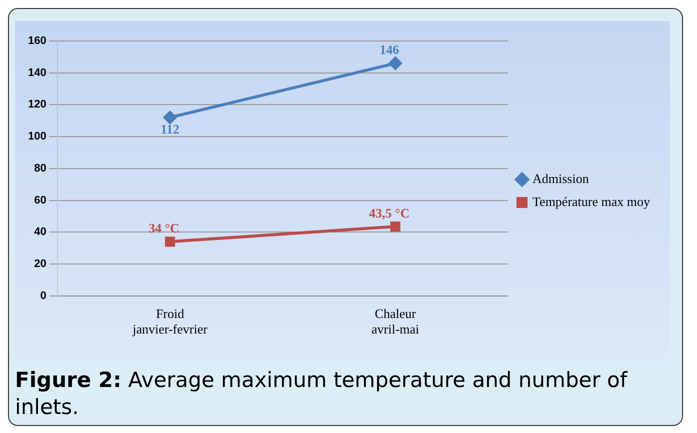  Describe the element at coordinates (390, 50) in the screenshot. I see `data-label: 146` at that location.